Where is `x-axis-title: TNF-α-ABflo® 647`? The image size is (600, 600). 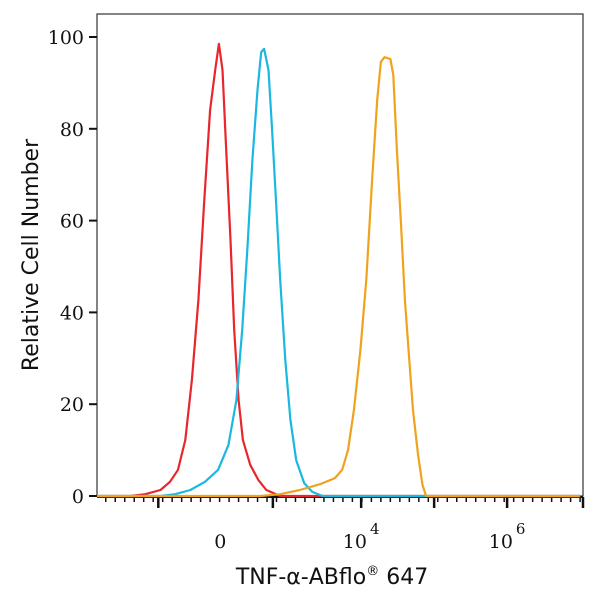 x-axis-title: TNF-α-ABflo® 647 is located at coordinates (331, 577).